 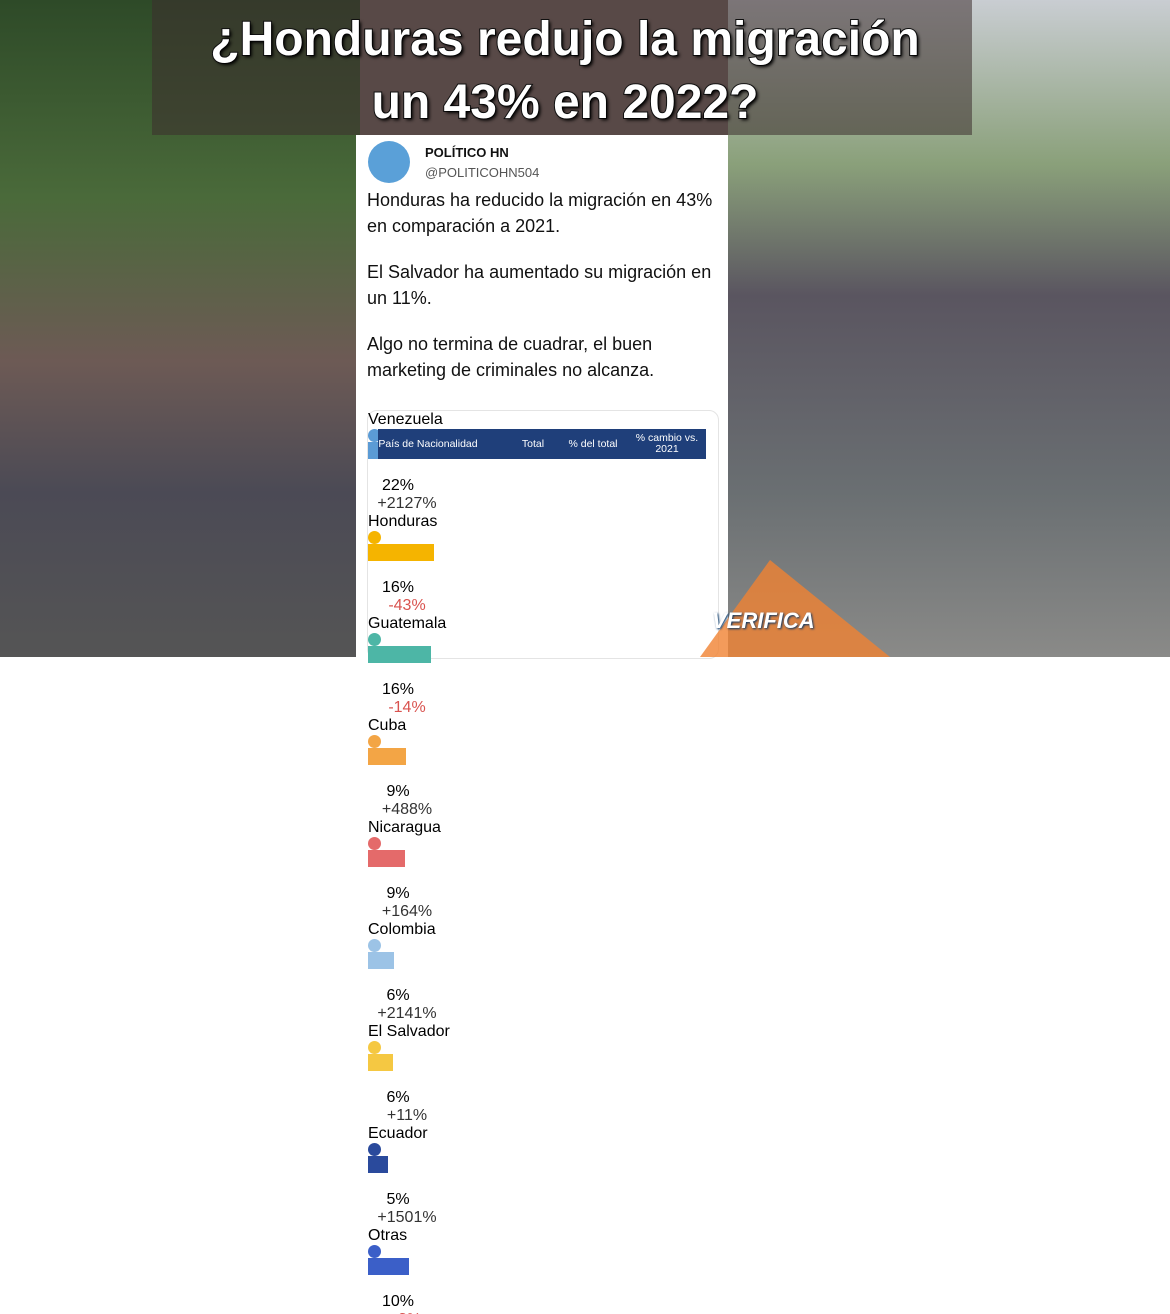 I want to click on title-line: ¿Honduras redujo la migración, so click(x=564, y=39).